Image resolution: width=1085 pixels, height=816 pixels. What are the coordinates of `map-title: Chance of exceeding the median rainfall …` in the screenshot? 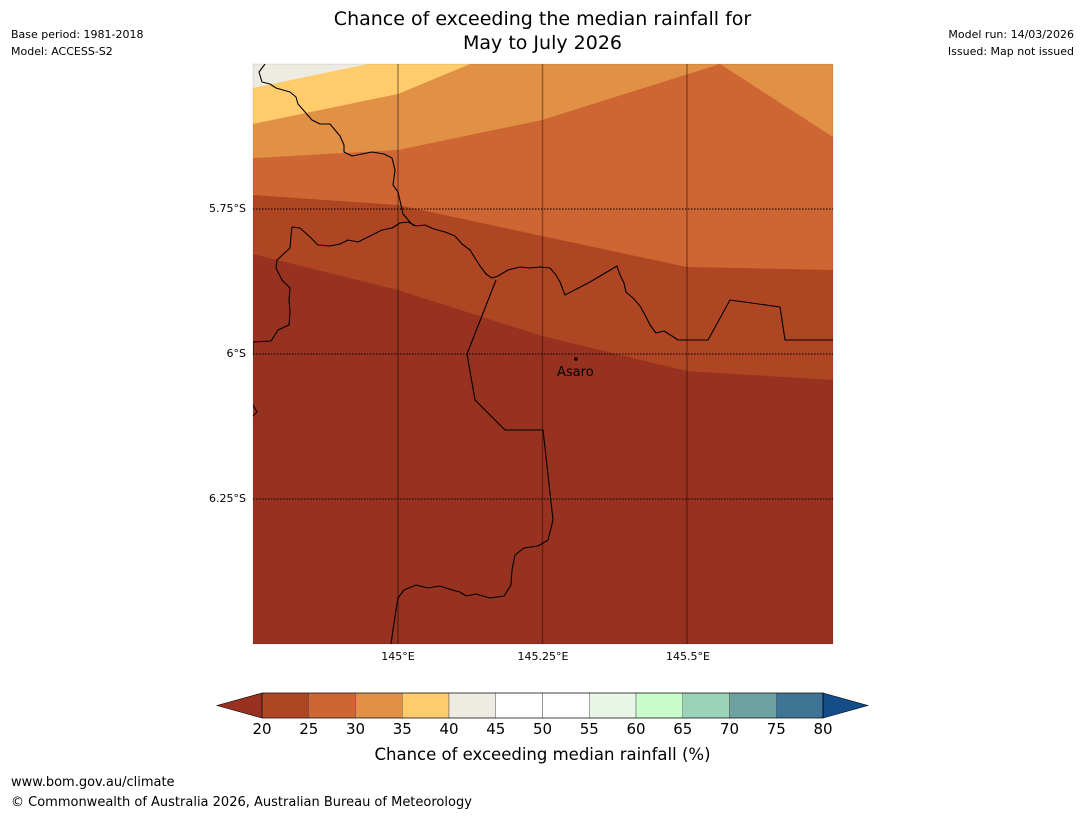 It's located at (542, 31).